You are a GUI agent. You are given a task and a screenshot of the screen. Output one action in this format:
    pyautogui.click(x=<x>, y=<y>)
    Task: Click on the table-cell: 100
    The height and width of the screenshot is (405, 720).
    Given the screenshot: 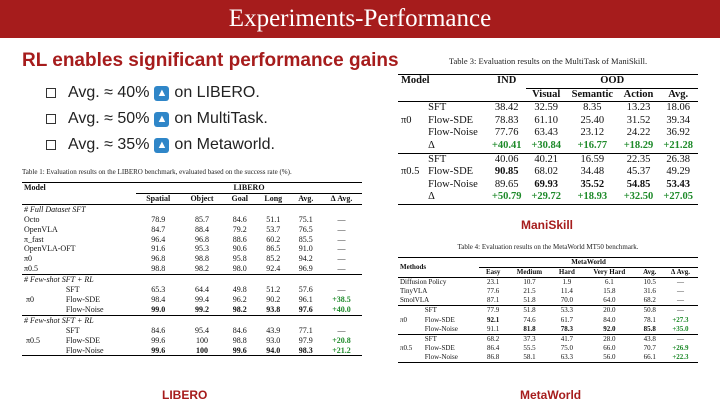 What is the action you would take?
    pyautogui.click(x=202, y=350)
    